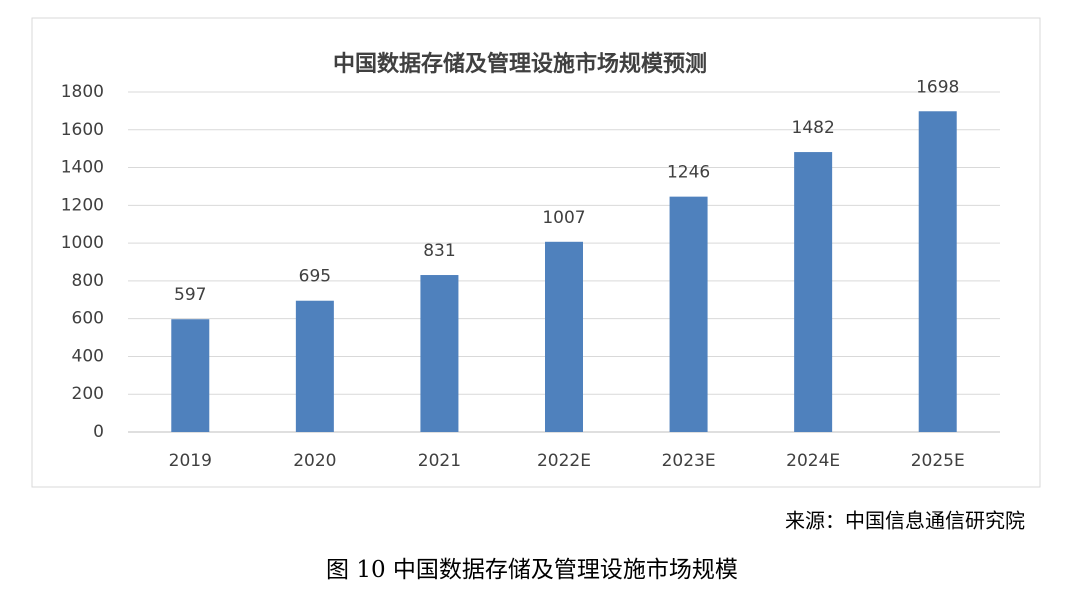 Image resolution: width=1080 pixels, height=606 pixels. I want to click on x-tick-label: 2023E, so click(689, 461).